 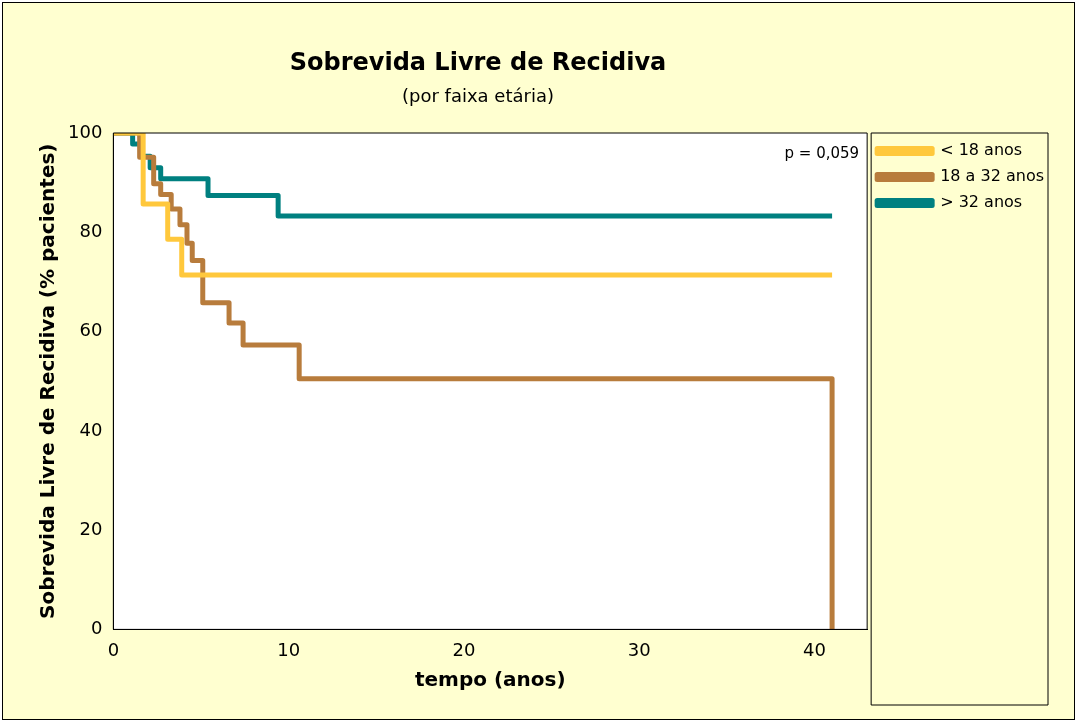 What do you see at coordinates (113, 649) in the screenshot?
I see `x-tick-label: 0` at bounding box center [113, 649].